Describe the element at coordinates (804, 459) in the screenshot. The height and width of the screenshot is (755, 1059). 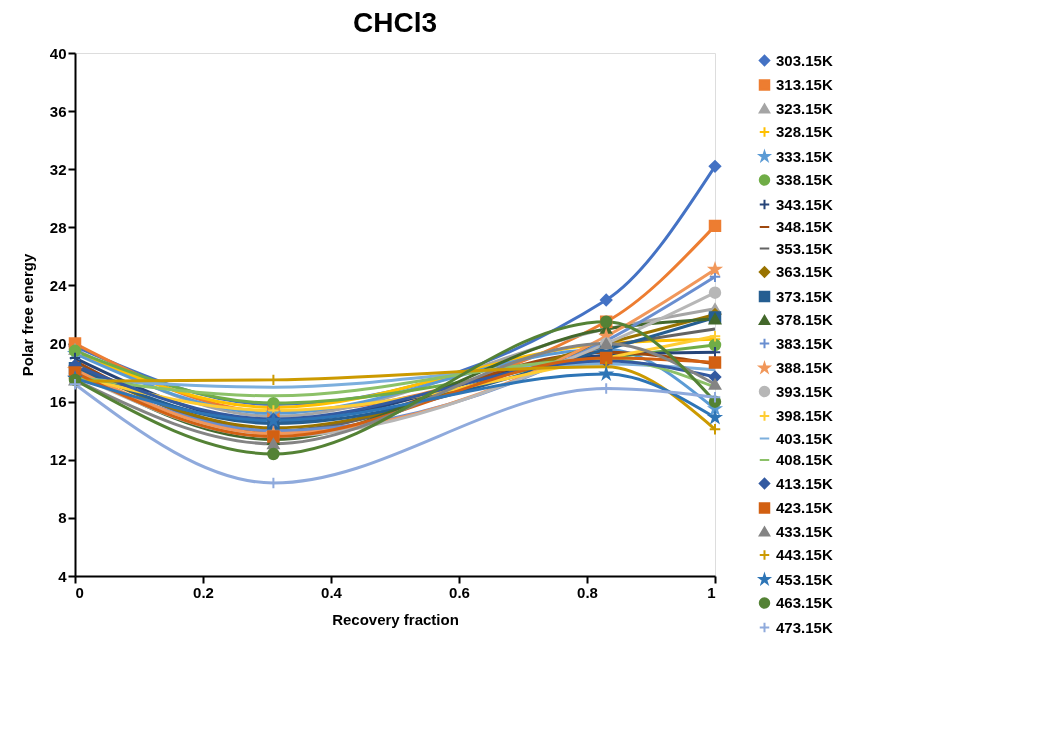
I see `legend-label: 408.15K` at that location.